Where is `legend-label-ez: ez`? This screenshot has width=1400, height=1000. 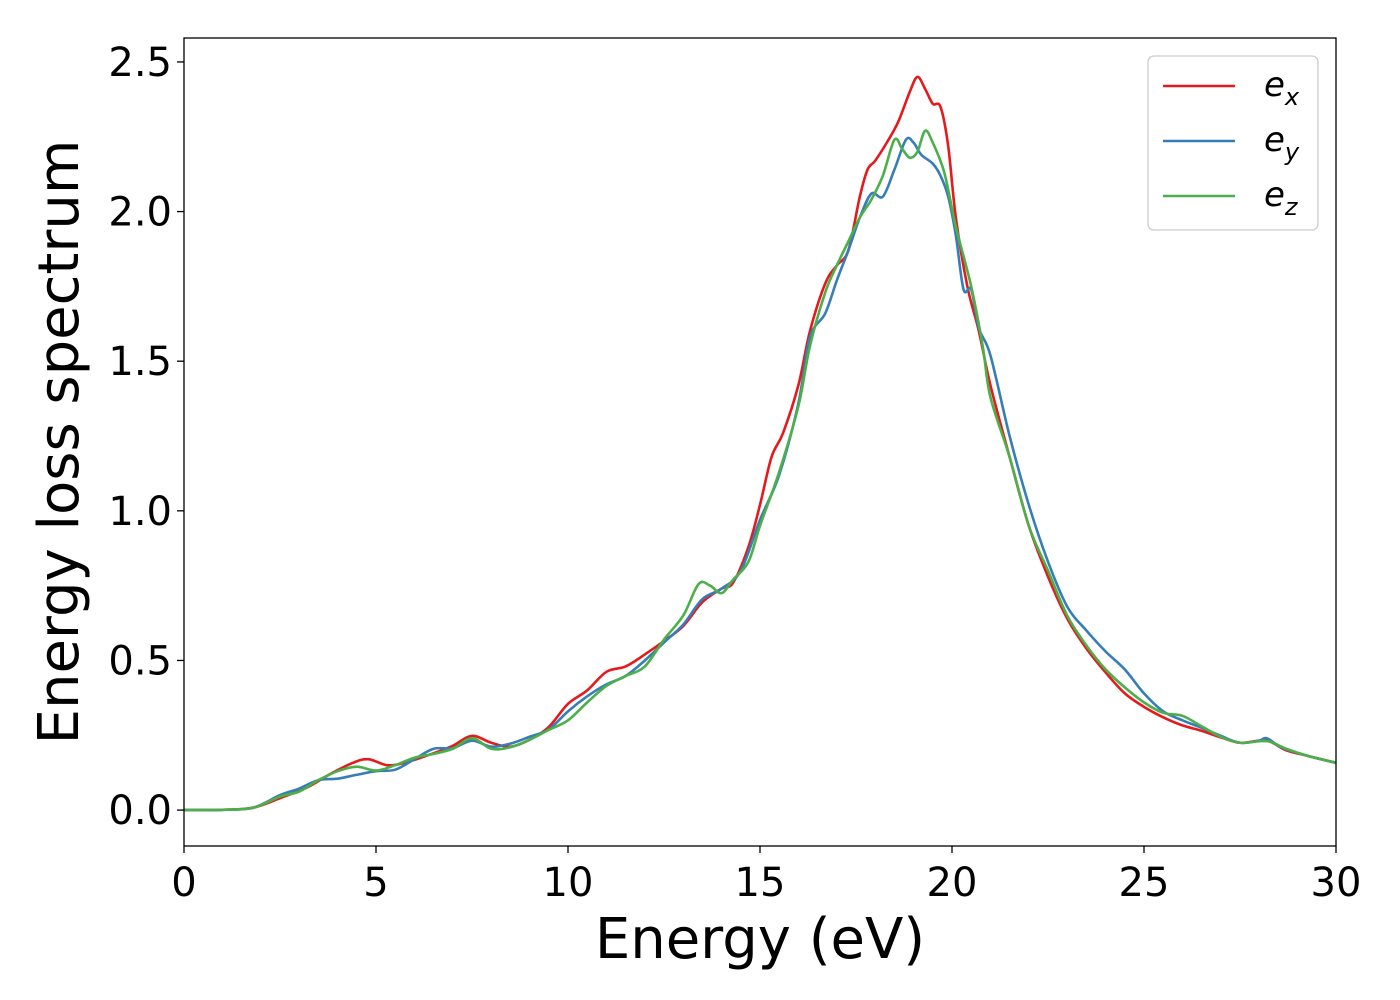
legend-label-ez: ez is located at coordinates (1281, 198).